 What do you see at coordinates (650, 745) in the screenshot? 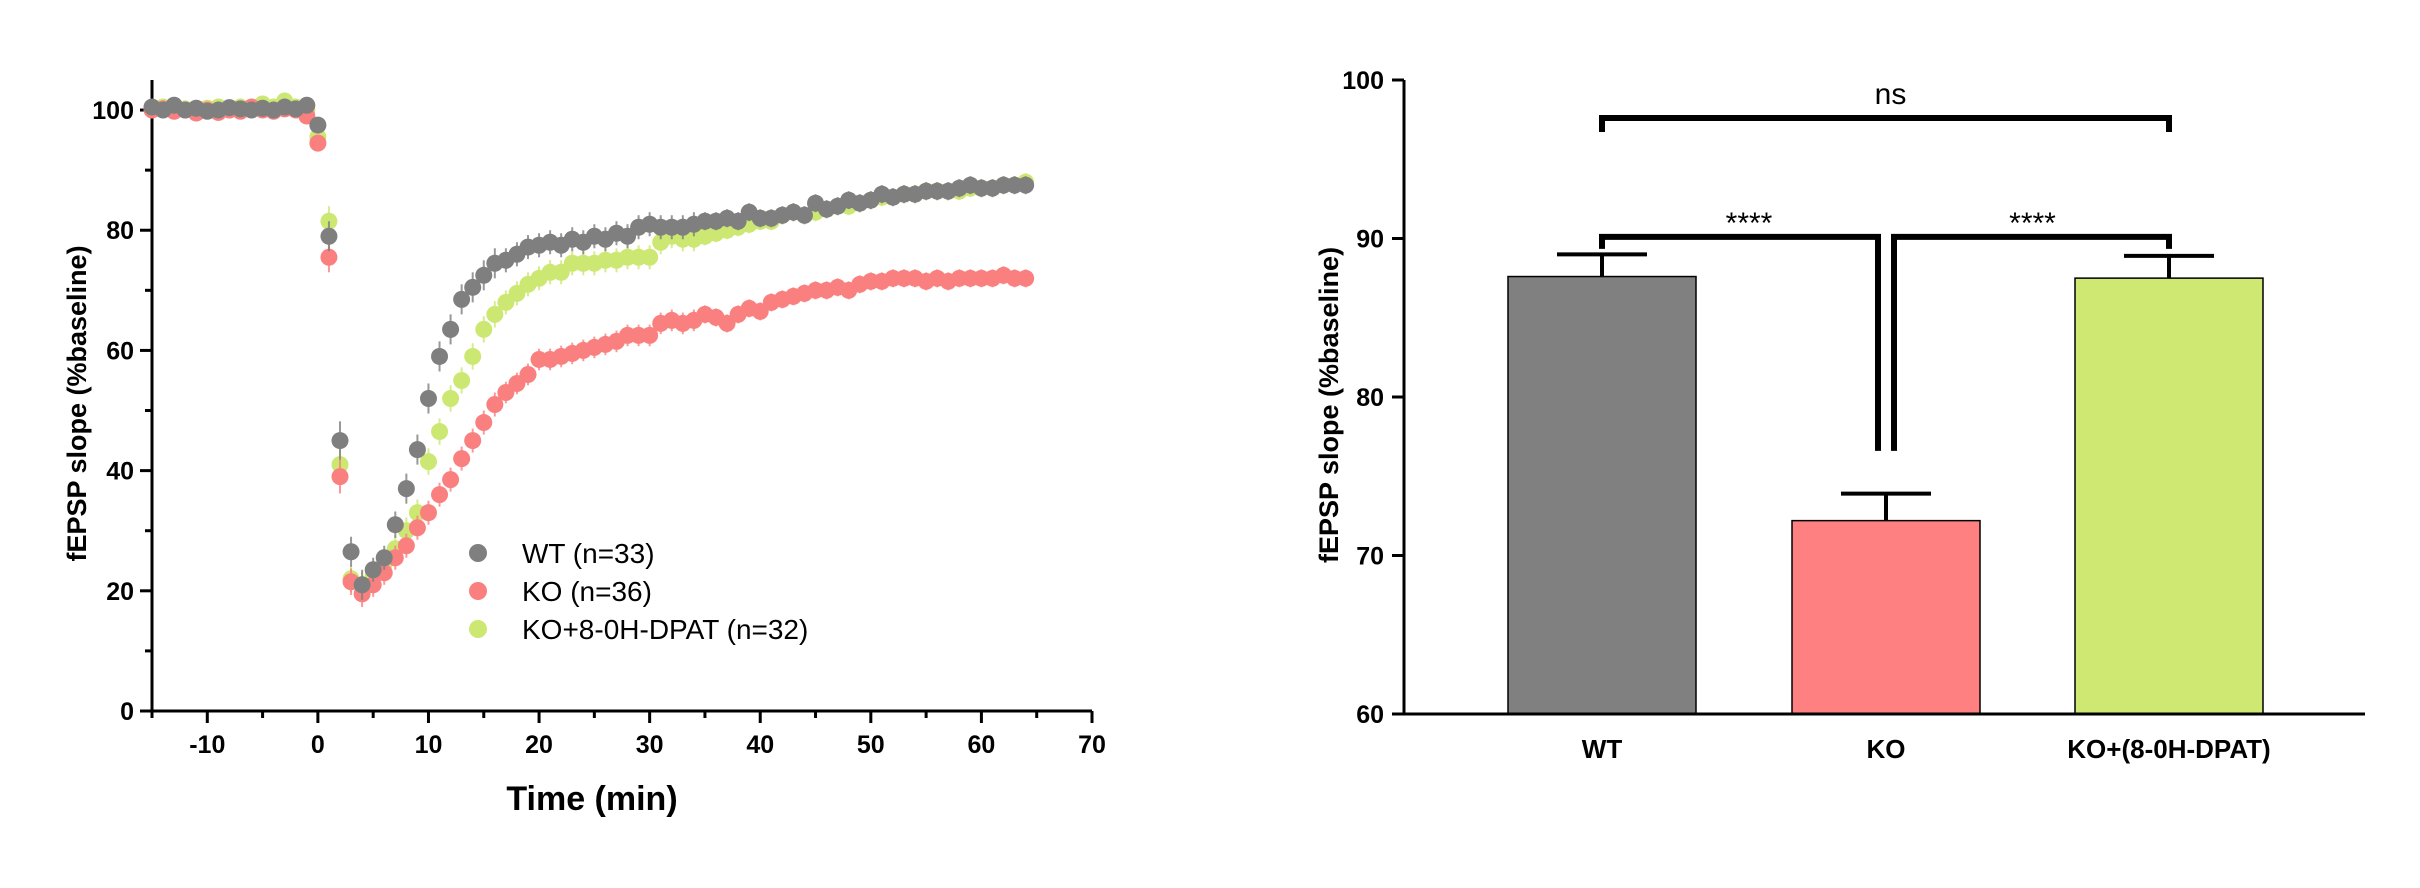
I see `x-tick-label: 30` at bounding box center [650, 745].